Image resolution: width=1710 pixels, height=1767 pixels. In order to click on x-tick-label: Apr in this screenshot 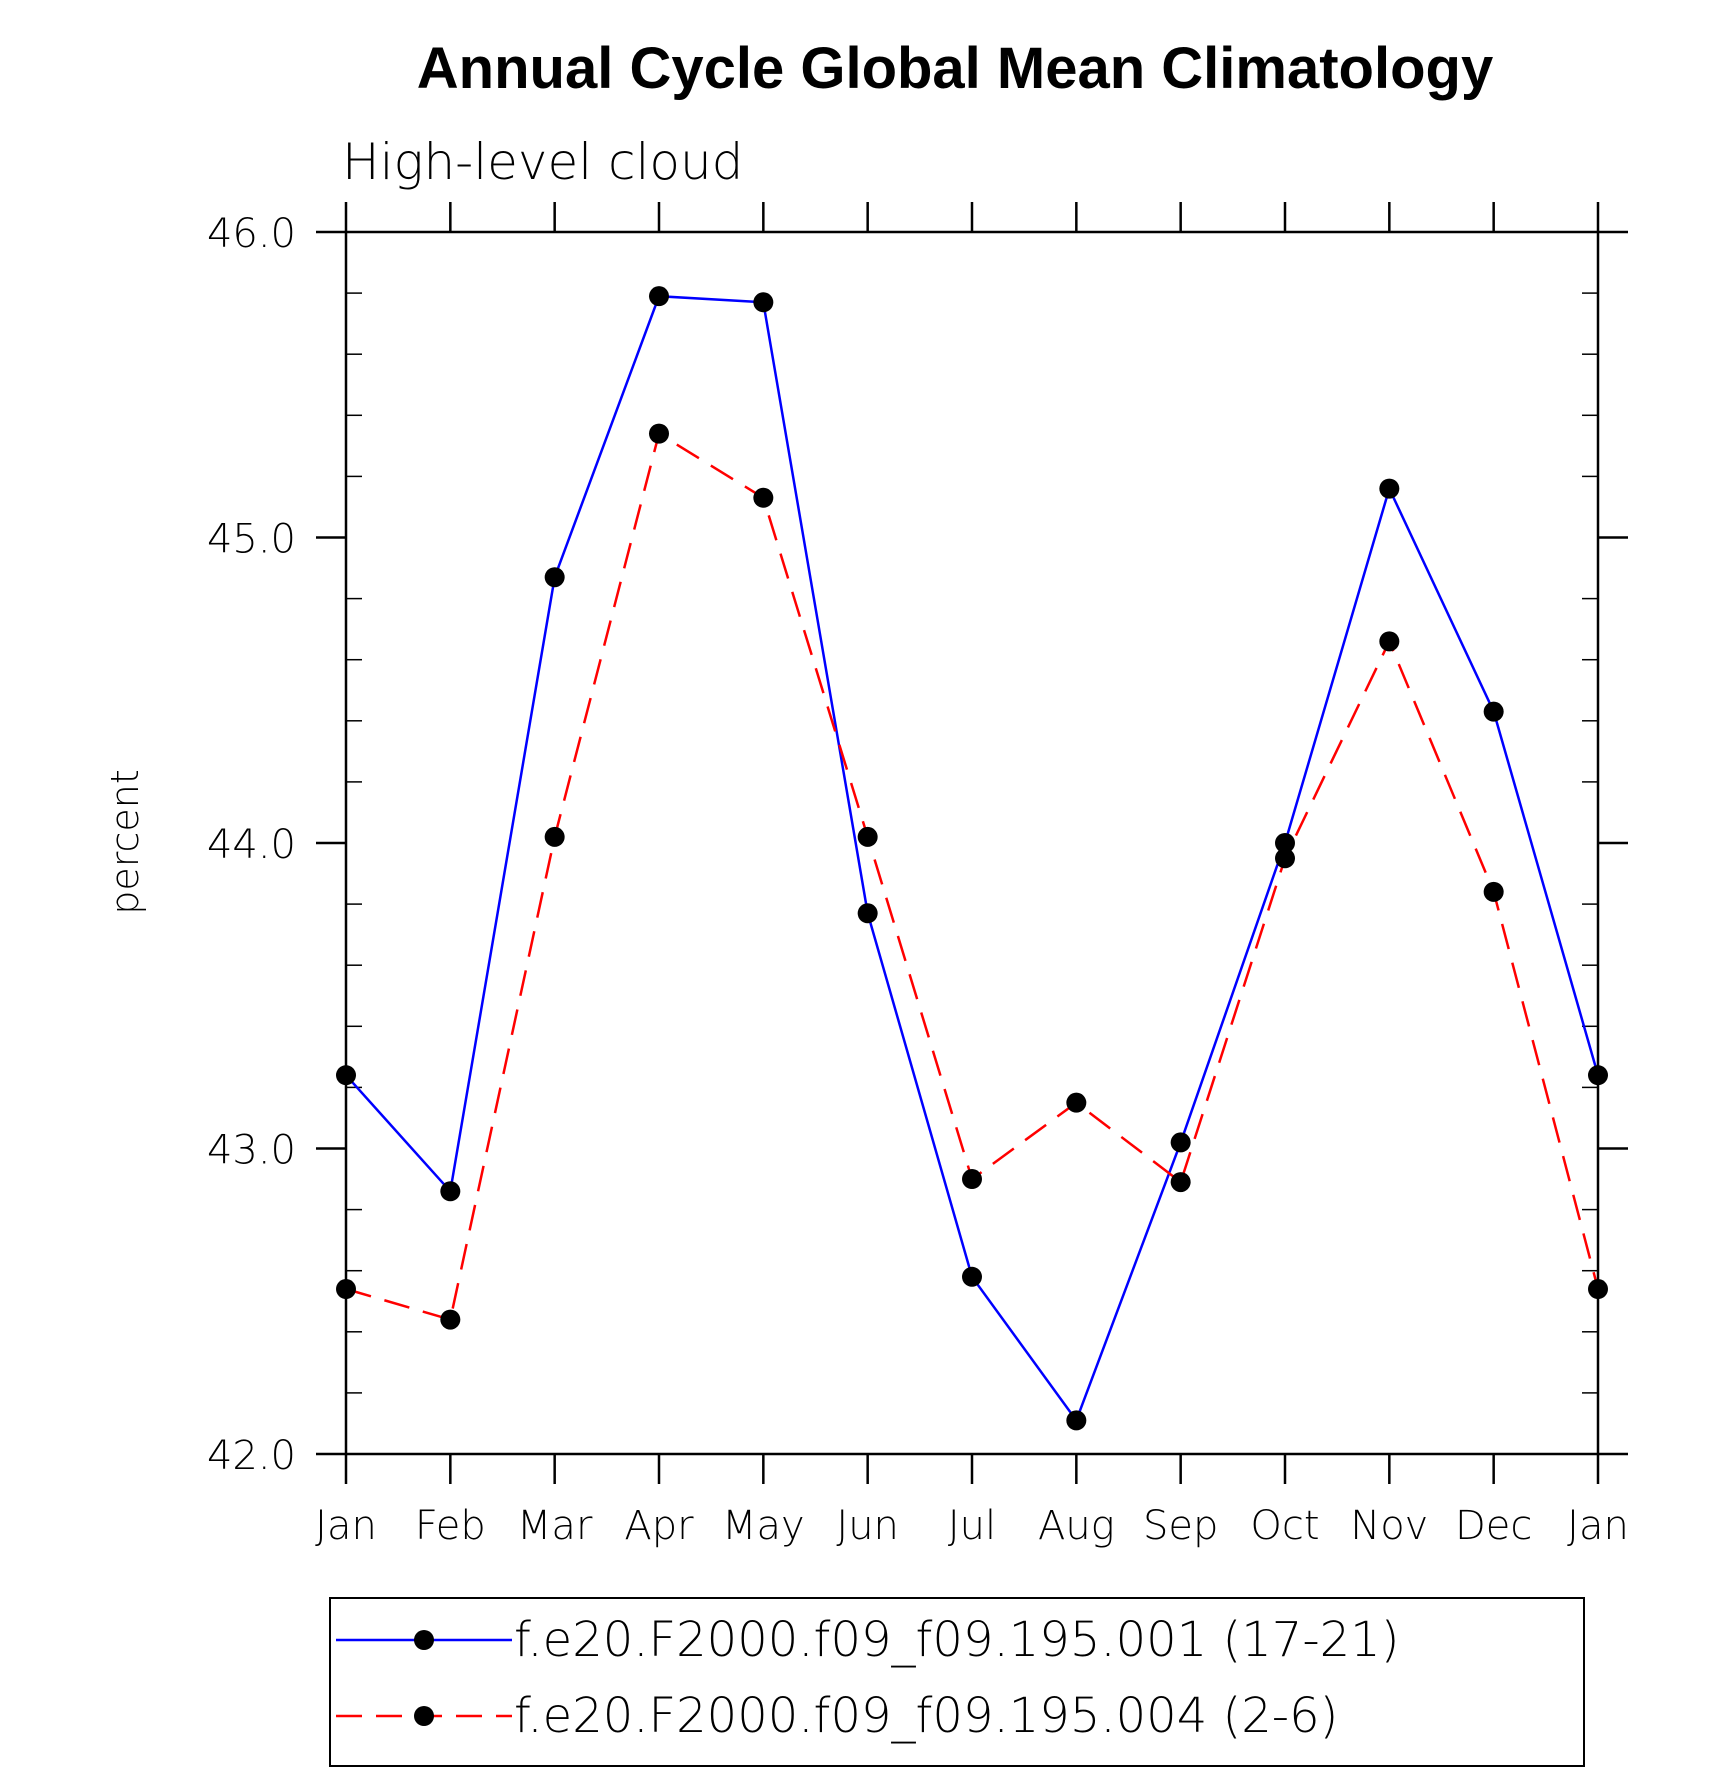, I will do `click(659, 1526)`.